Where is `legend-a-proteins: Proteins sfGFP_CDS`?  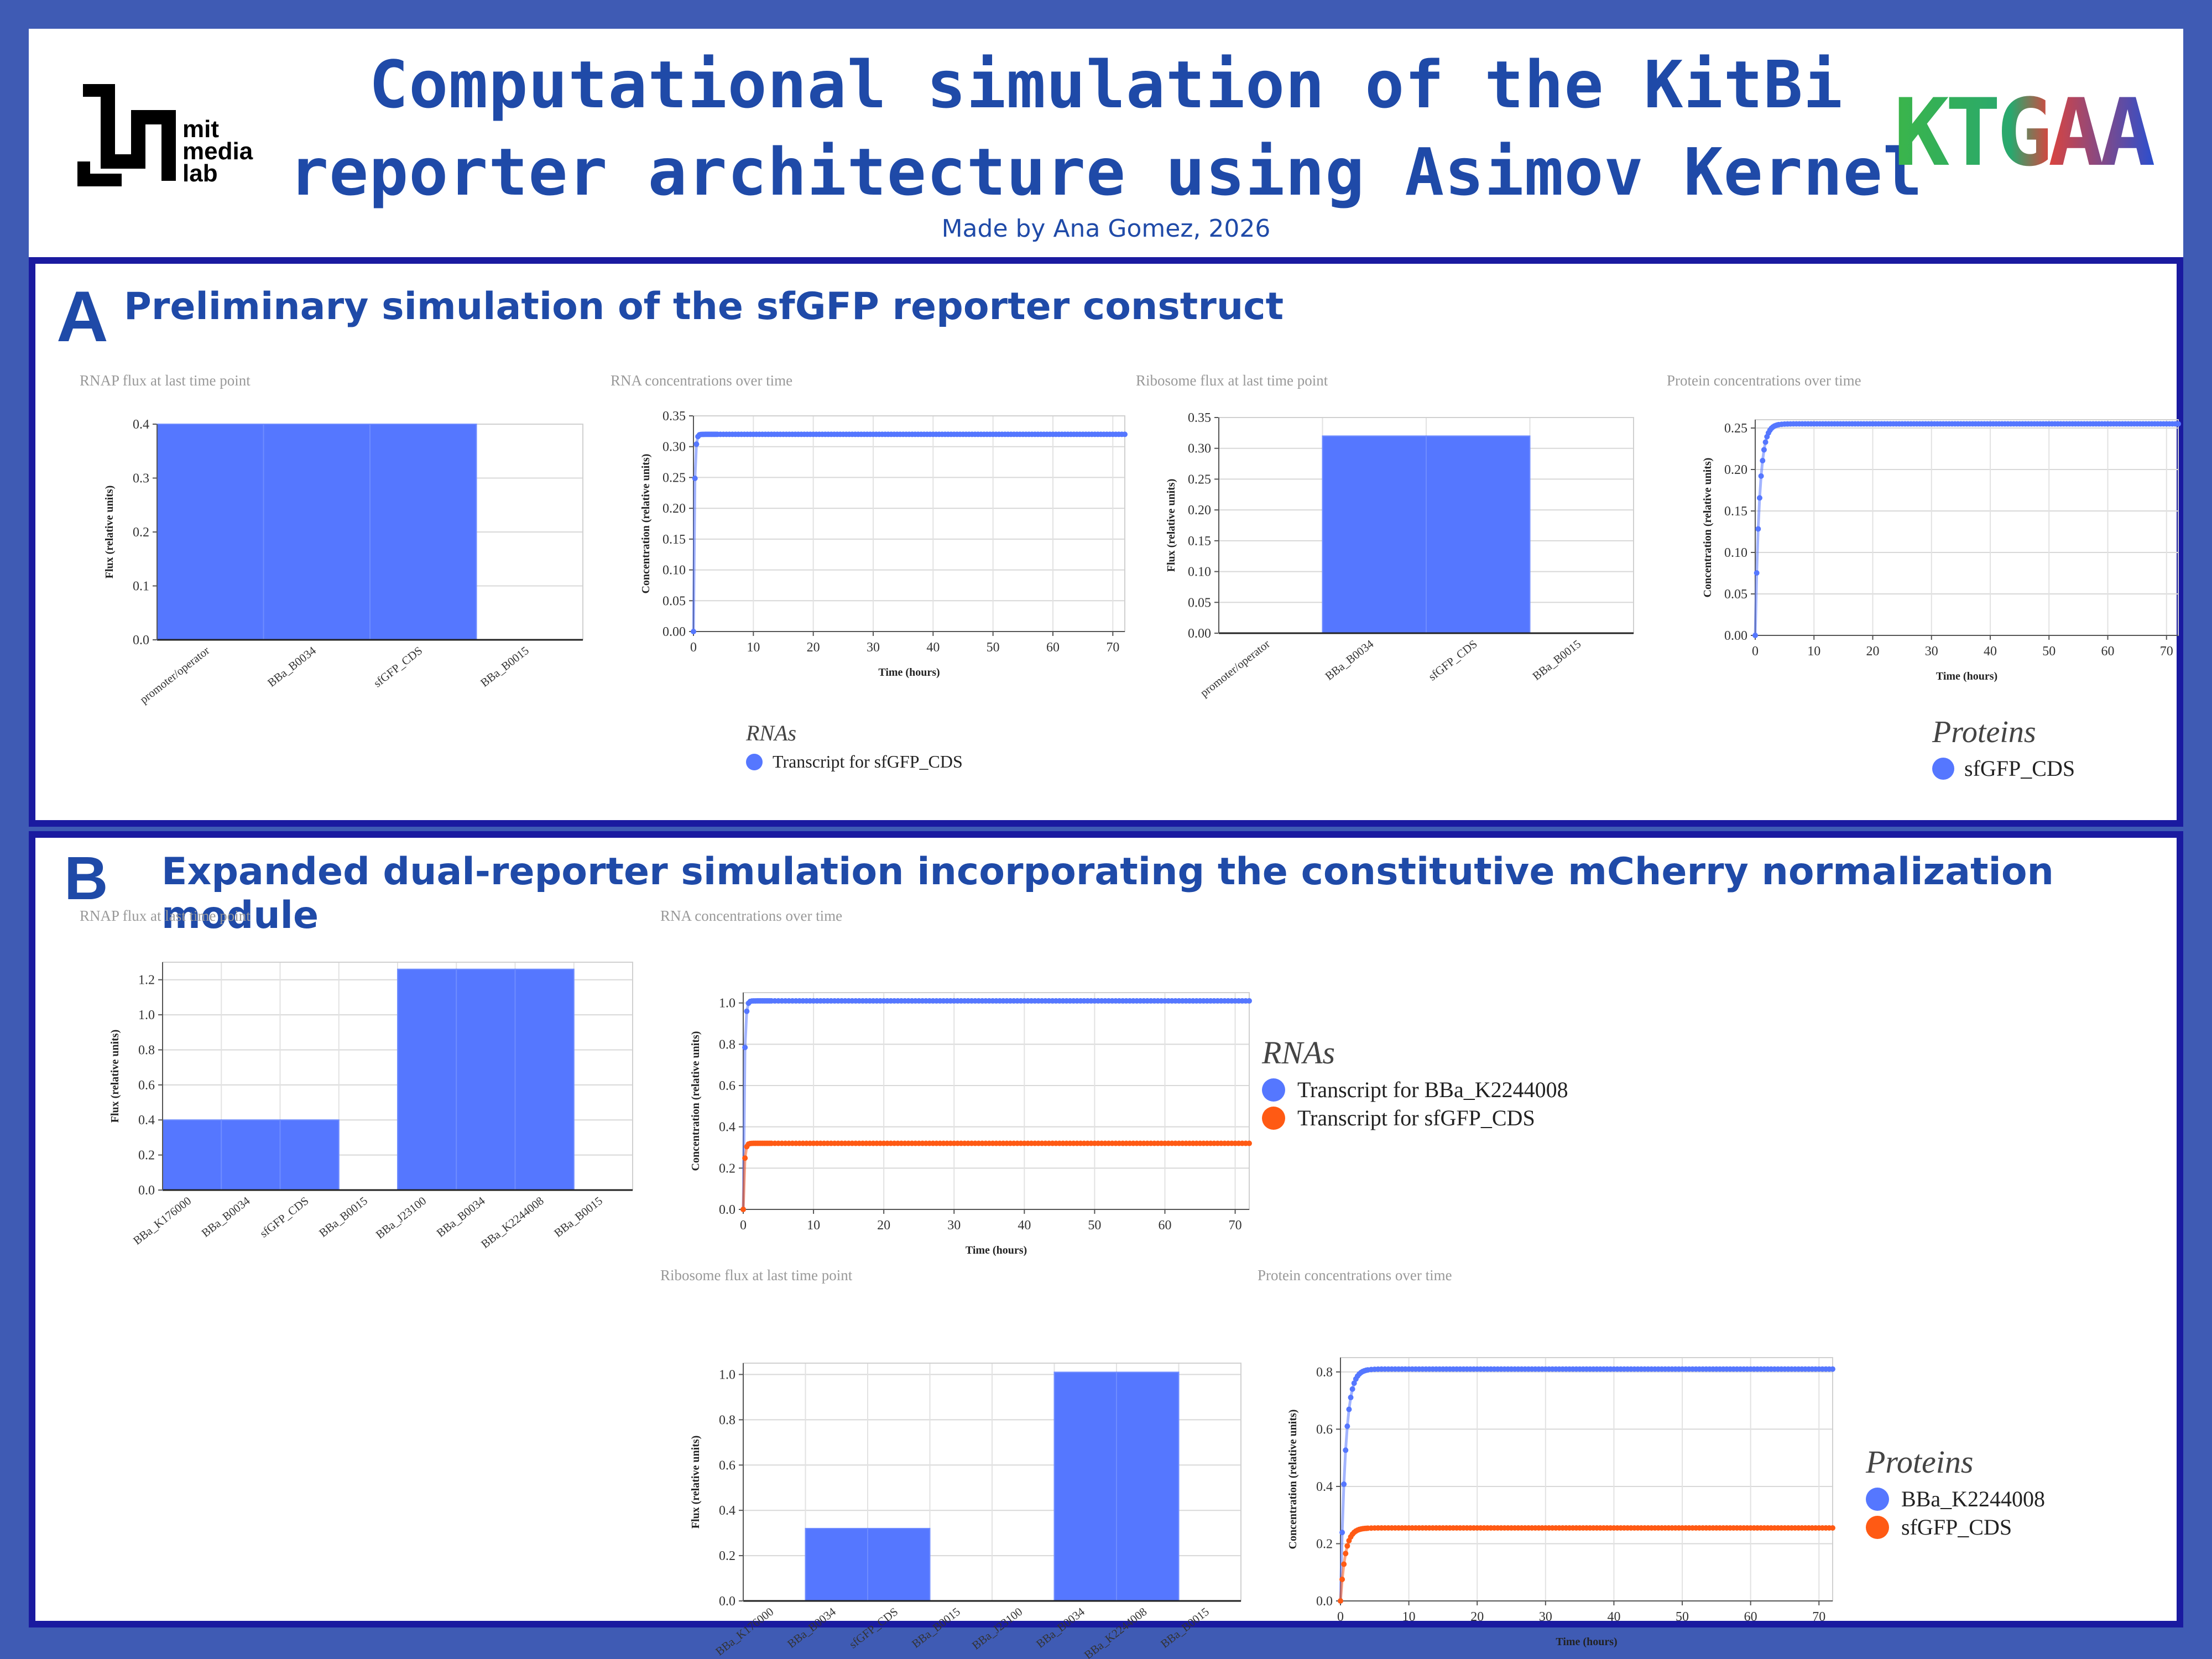
legend-a-proteins: Proteins sfGFP_CDS is located at coordinates (2004, 748).